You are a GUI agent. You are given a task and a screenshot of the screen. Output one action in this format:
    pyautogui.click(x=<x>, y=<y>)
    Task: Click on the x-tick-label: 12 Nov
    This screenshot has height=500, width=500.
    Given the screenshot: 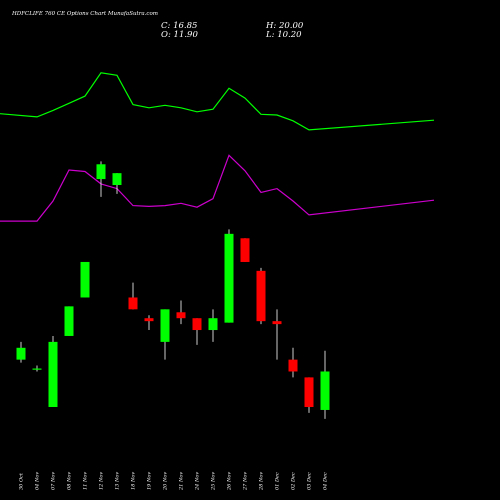 What is the action you would take?
    pyautogui.click(x=102, y=481)
    